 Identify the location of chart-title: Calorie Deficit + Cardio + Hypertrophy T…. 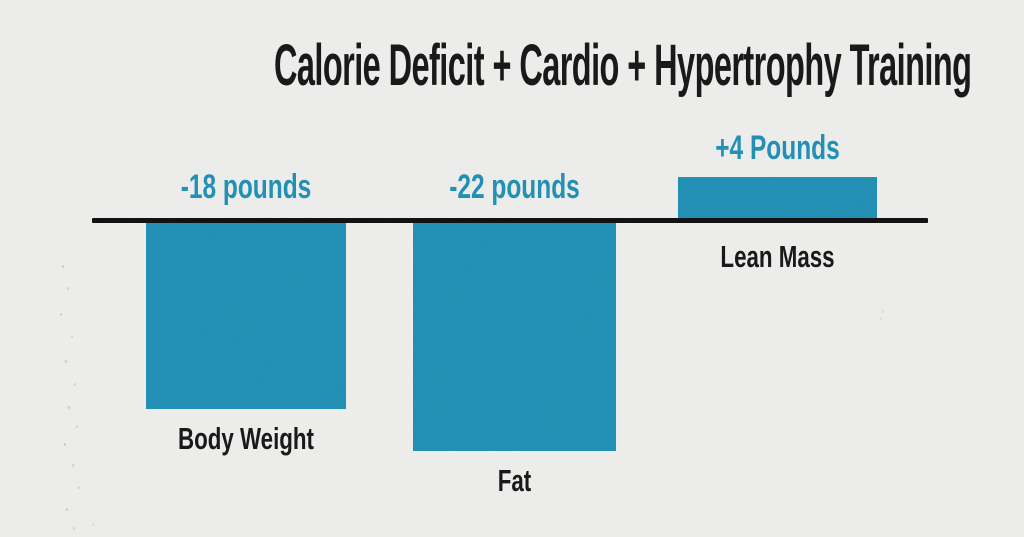
(512, 66).